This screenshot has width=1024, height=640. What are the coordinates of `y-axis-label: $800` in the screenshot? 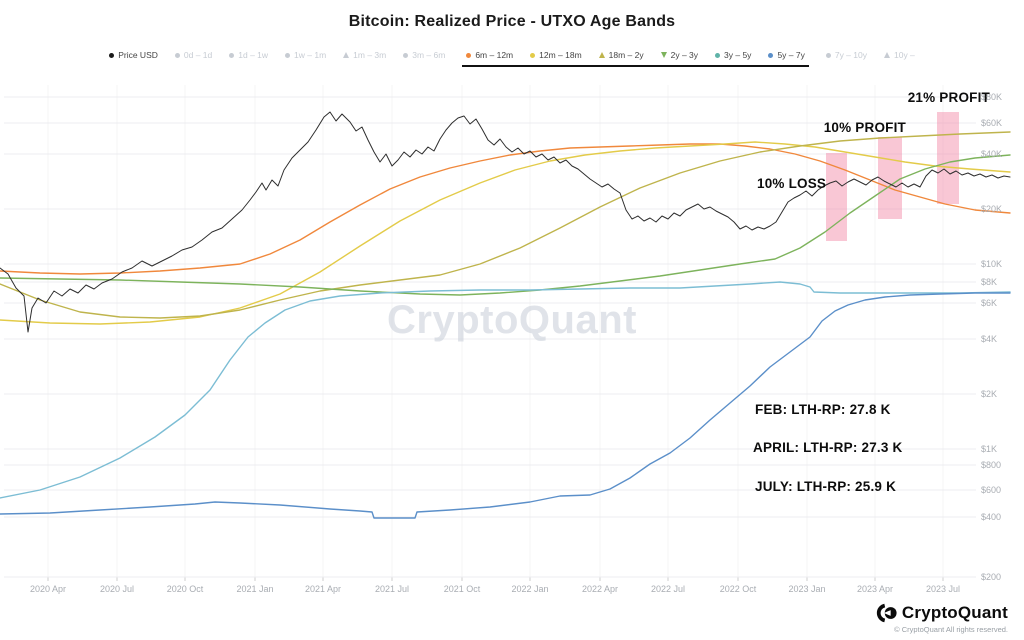 It's located at (991, 465).